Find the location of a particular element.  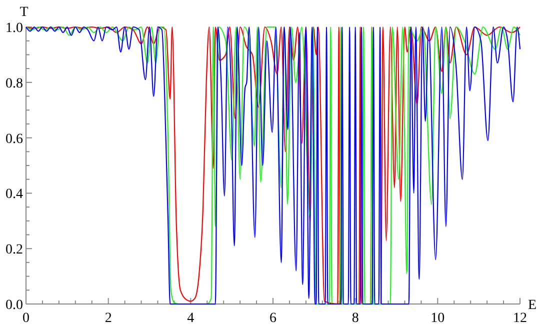

x-tick-label: 4 is located at coordinates (190, 318).